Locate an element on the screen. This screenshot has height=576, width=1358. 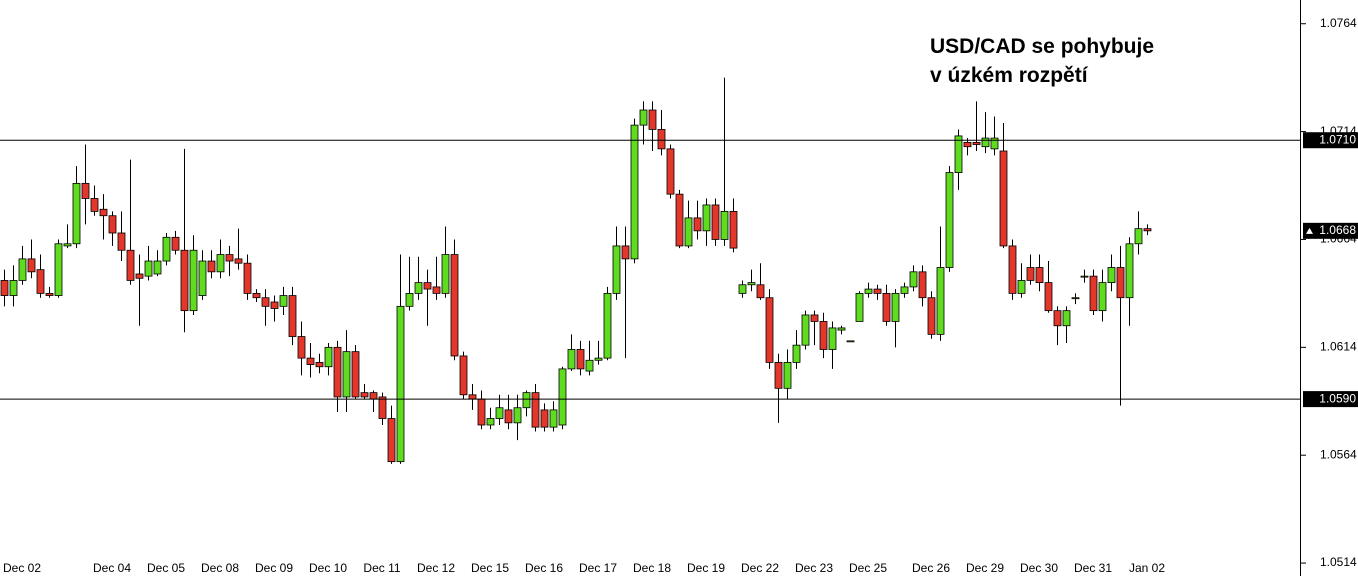
x-tick-label: Jan 02 is located at coordinates (1147, 568).